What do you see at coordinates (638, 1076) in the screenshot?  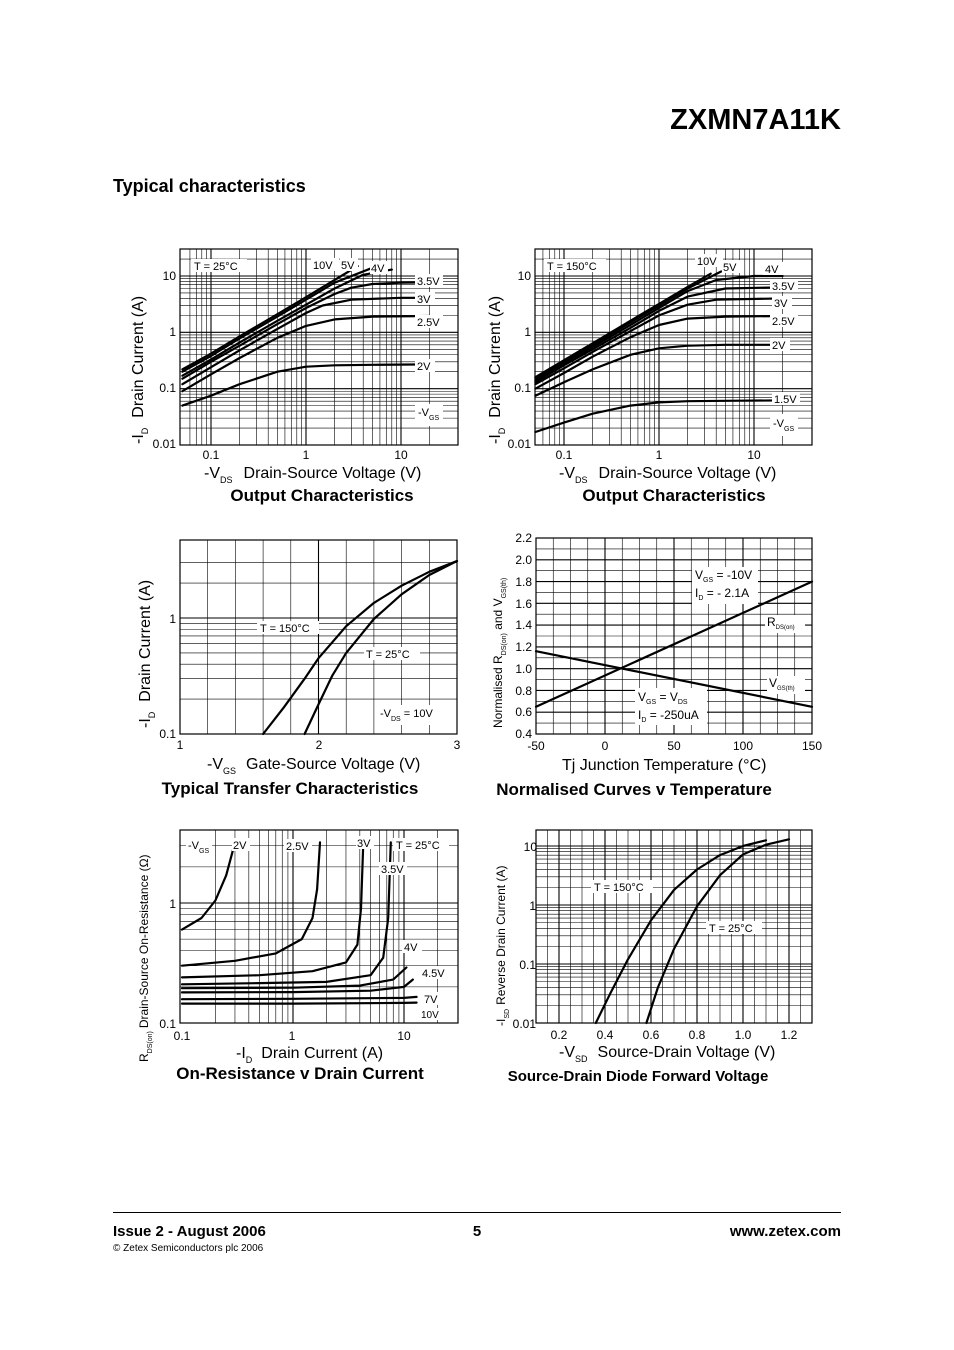 I see `chart-title: Source-Drain Diode Forward Voltage` at bounding box center [638, 1076].